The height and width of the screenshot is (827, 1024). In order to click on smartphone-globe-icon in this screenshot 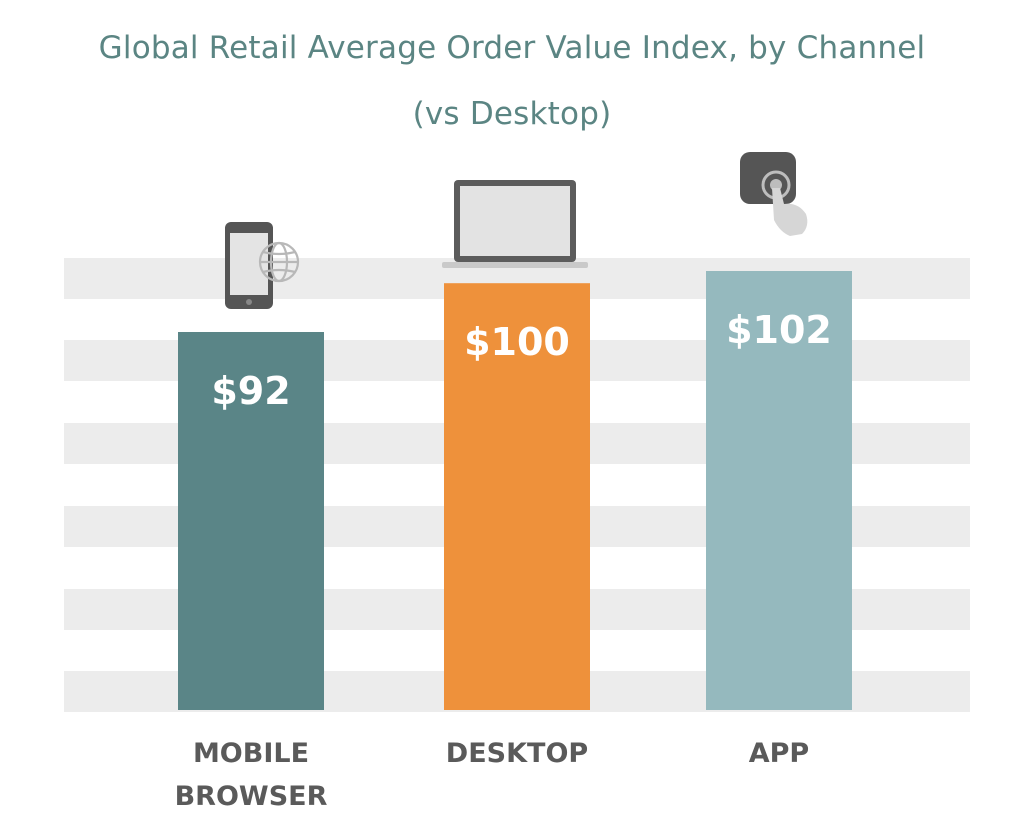, I will do `click(262, 265)`.